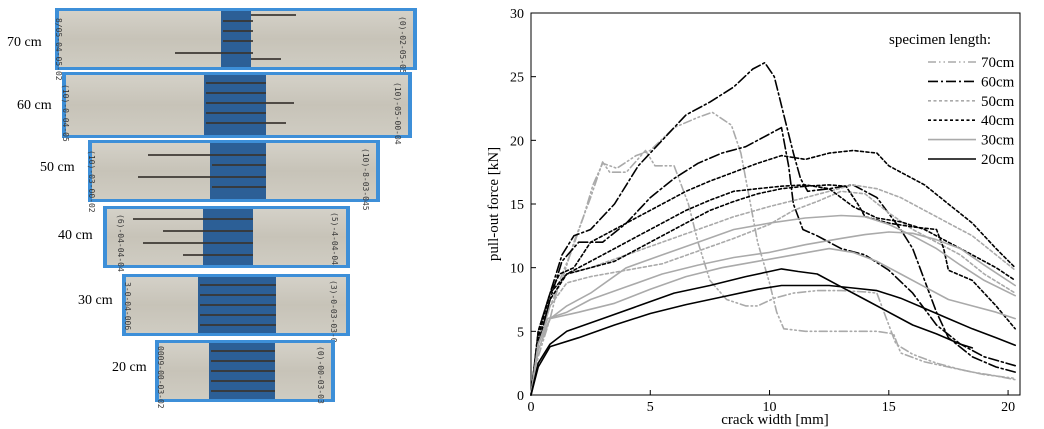 This screenshot has width=1044, height=429. I want to click on specimen-photo-50: (10)-03-00-02 (10)-8-03-045, so click(233, 176).